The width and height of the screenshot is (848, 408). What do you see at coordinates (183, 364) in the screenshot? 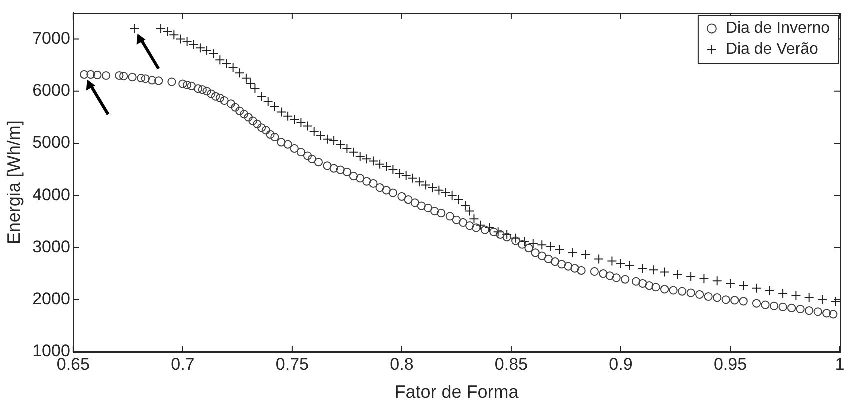
I see `x-tick-label: 0.7` at bounding box center [183, 364].